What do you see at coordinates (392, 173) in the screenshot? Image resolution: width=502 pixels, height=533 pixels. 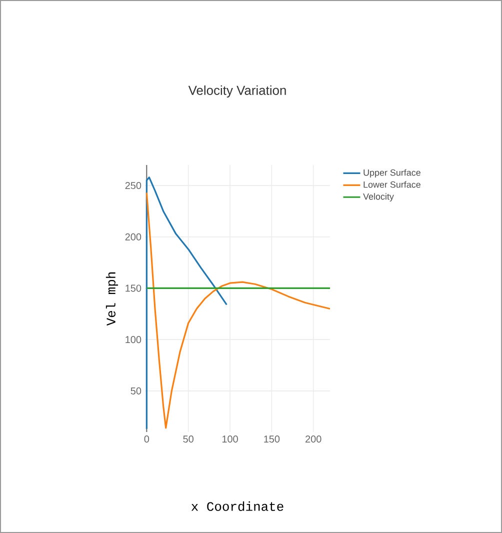 I see `legend-label: Upper Surface` at bounding box center [392, 173].